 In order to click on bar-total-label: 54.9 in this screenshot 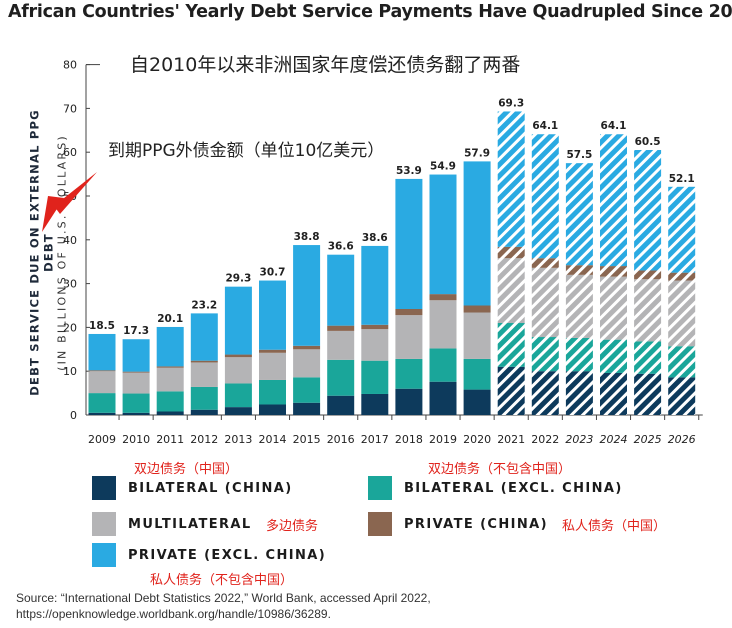, I will do `click(443, 167)`.